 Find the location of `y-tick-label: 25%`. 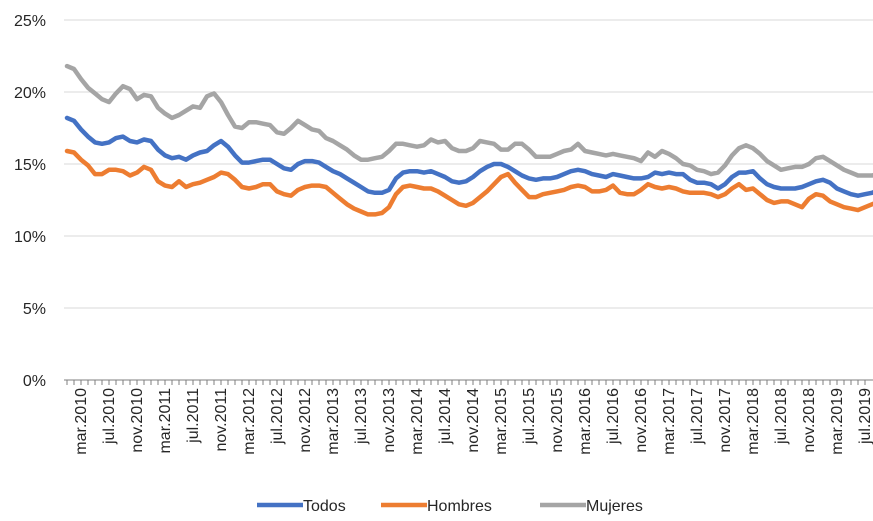

y-tick-label: 25% is located at coordinates (30, 21).